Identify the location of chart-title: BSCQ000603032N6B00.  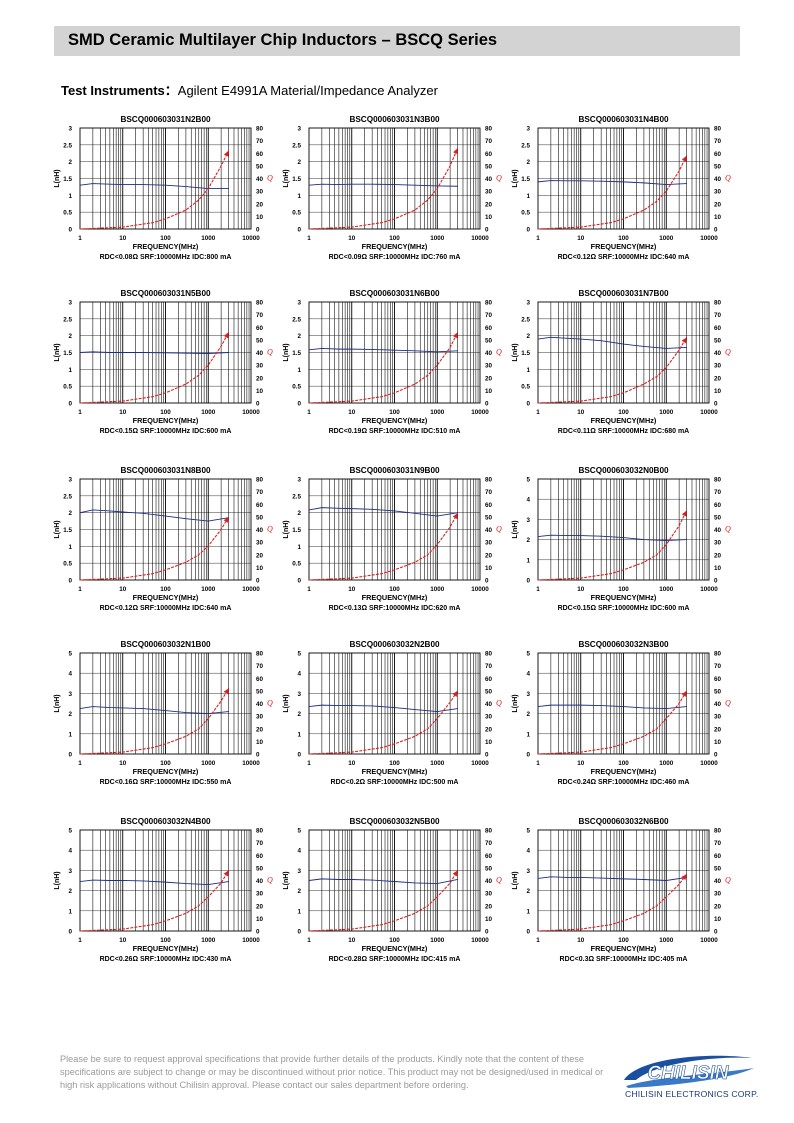
(623, 821).